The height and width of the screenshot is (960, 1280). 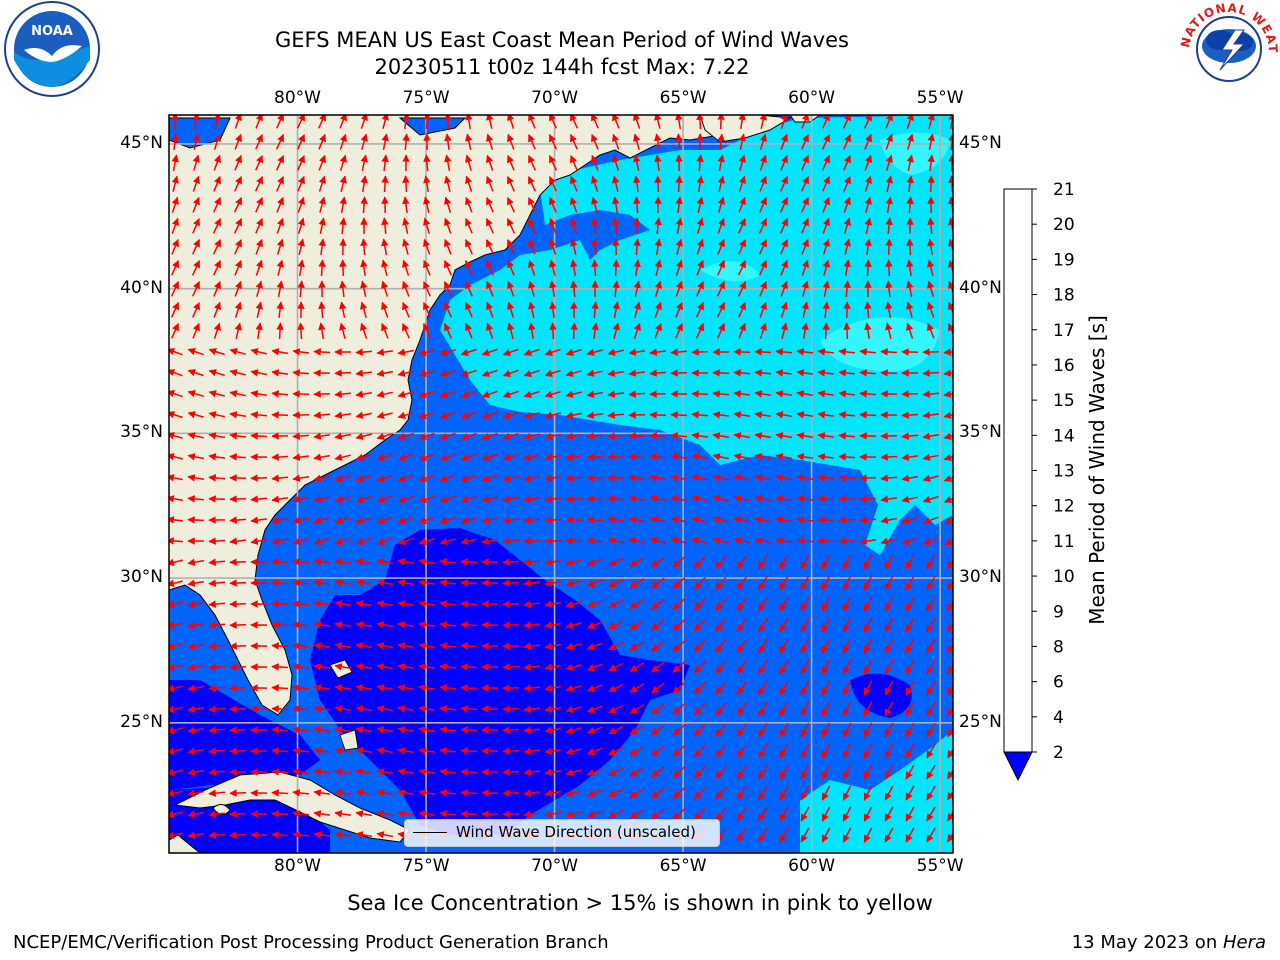 I want to click on lon-tick-label-bottom: 70°W, so click(x=555, y=866).